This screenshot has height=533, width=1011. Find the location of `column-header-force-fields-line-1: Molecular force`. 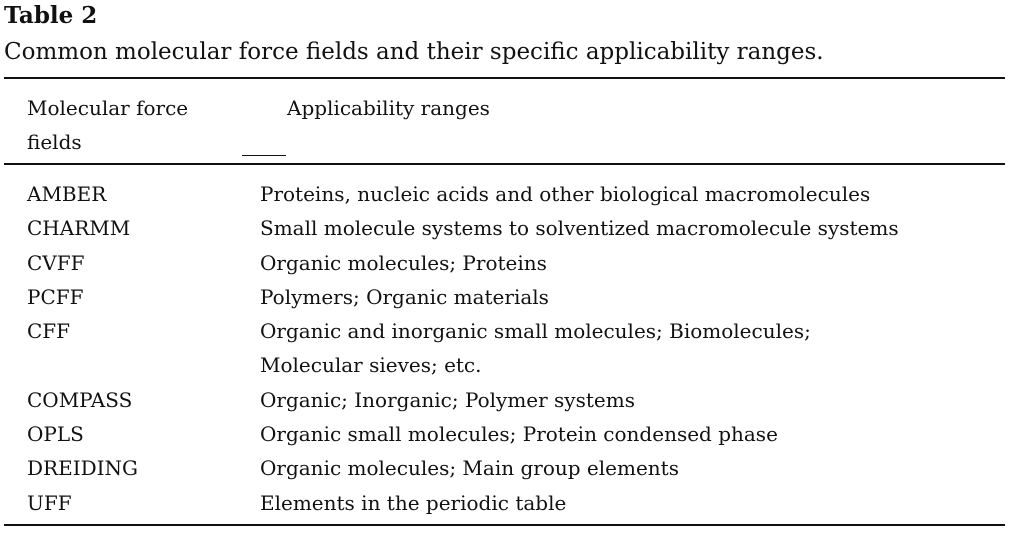

column-header-force-fields-line-1: Molecular force is located at coordinates (108, 108).